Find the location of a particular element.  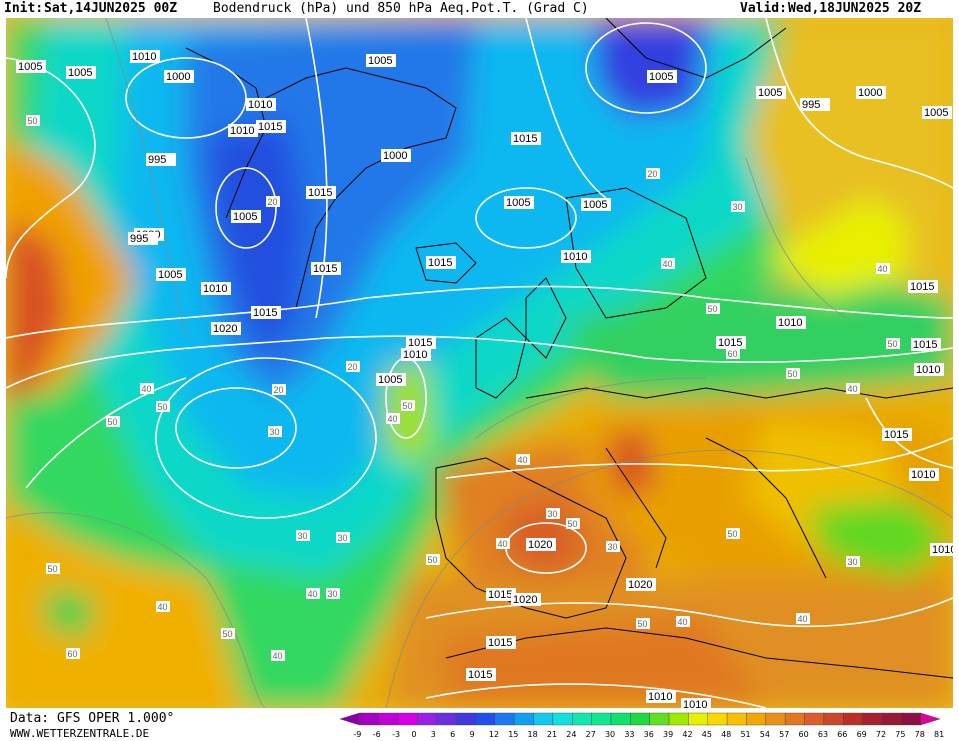

legend-tick: -9 is located at coordinates (357, 734).